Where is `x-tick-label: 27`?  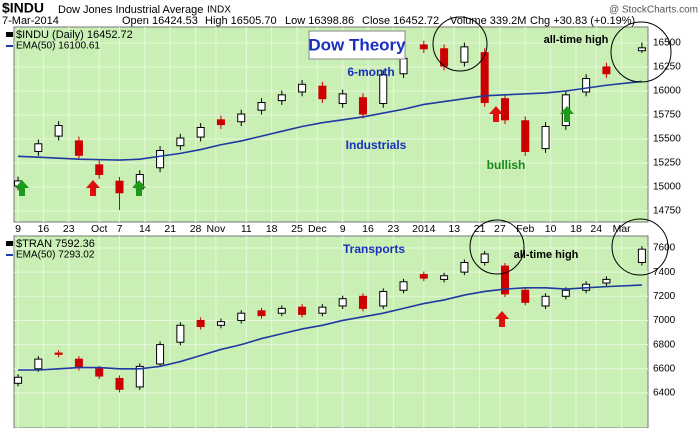 x-tick-label: 27 is located at coordinates (500, 229).